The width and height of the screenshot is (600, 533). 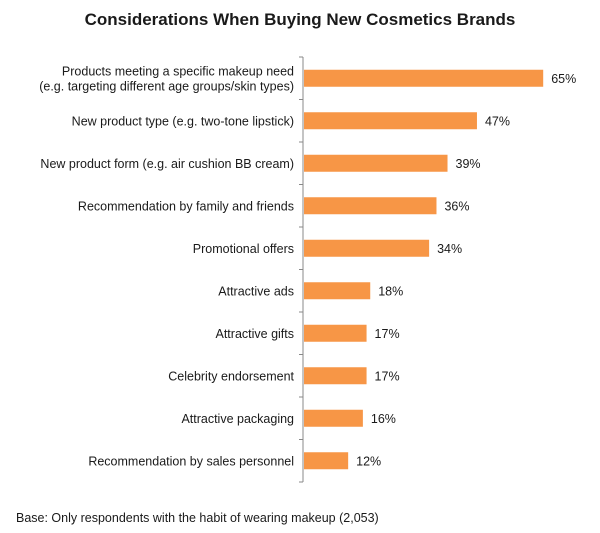 I want to click on value-label: 16%, so click(x=383, y=419).